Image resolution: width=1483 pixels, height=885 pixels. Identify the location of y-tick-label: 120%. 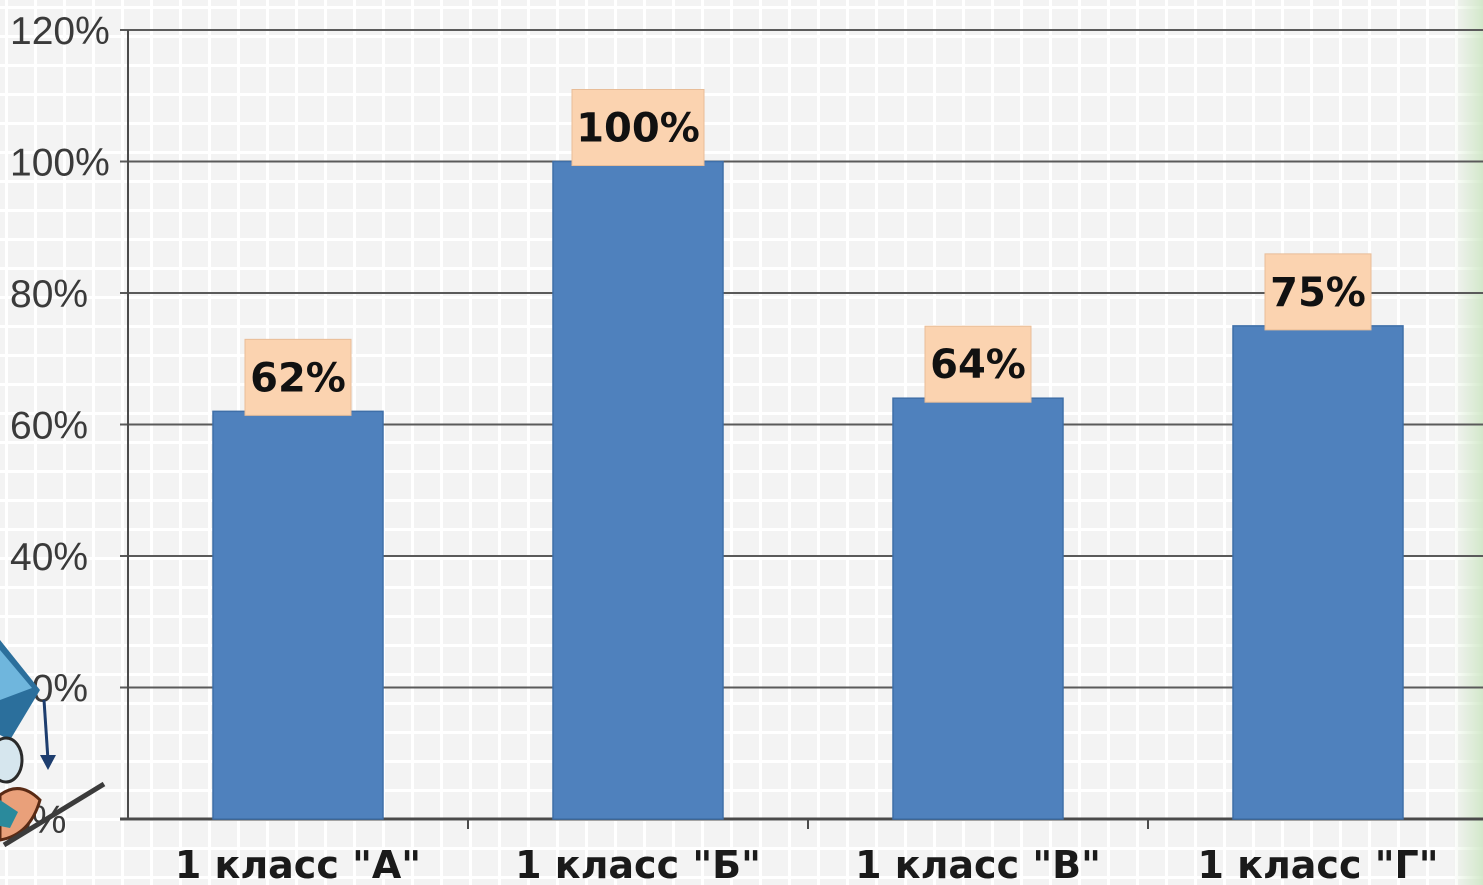
(60, 31).